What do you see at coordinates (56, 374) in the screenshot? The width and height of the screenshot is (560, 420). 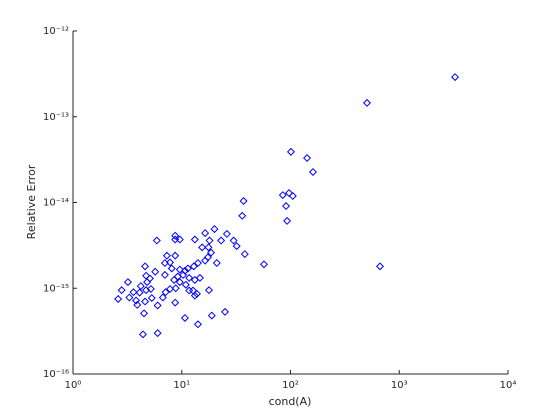 I see `y-tick-label: 10⁻¹⁶` at bounding box center [56, 374].